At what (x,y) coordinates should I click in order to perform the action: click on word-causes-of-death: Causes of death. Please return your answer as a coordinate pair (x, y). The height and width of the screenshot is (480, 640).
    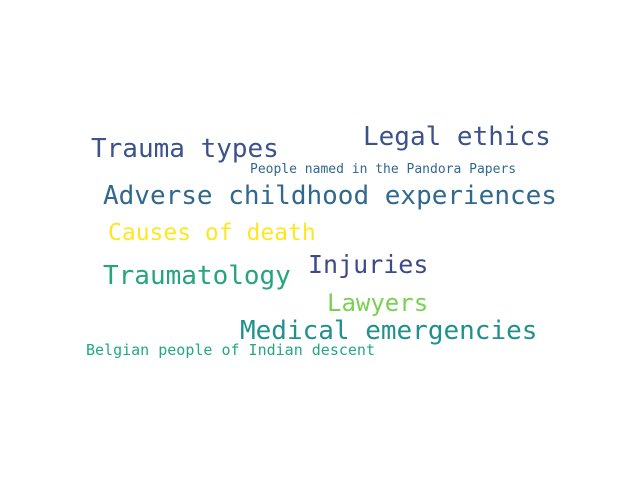
    Looking at the image, I should click on (212, 233).